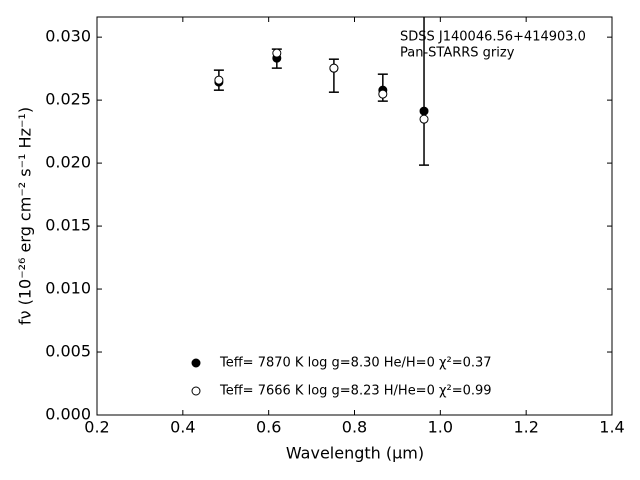 The width and height of the screenshot is (640, 480). Describe the element at coordinates (268, 427) in the screenshot. I see `x-tick-label: 0.6` at that location.